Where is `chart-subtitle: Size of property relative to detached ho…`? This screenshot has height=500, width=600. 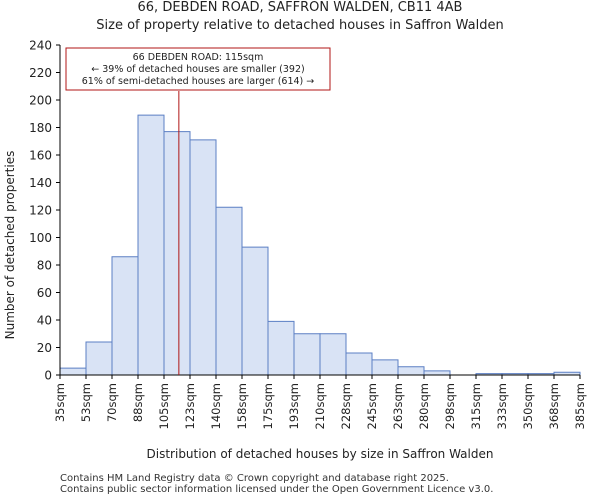
chart-subtitle: Size of property relative to detached ho… is located at coordinates (300, 25).